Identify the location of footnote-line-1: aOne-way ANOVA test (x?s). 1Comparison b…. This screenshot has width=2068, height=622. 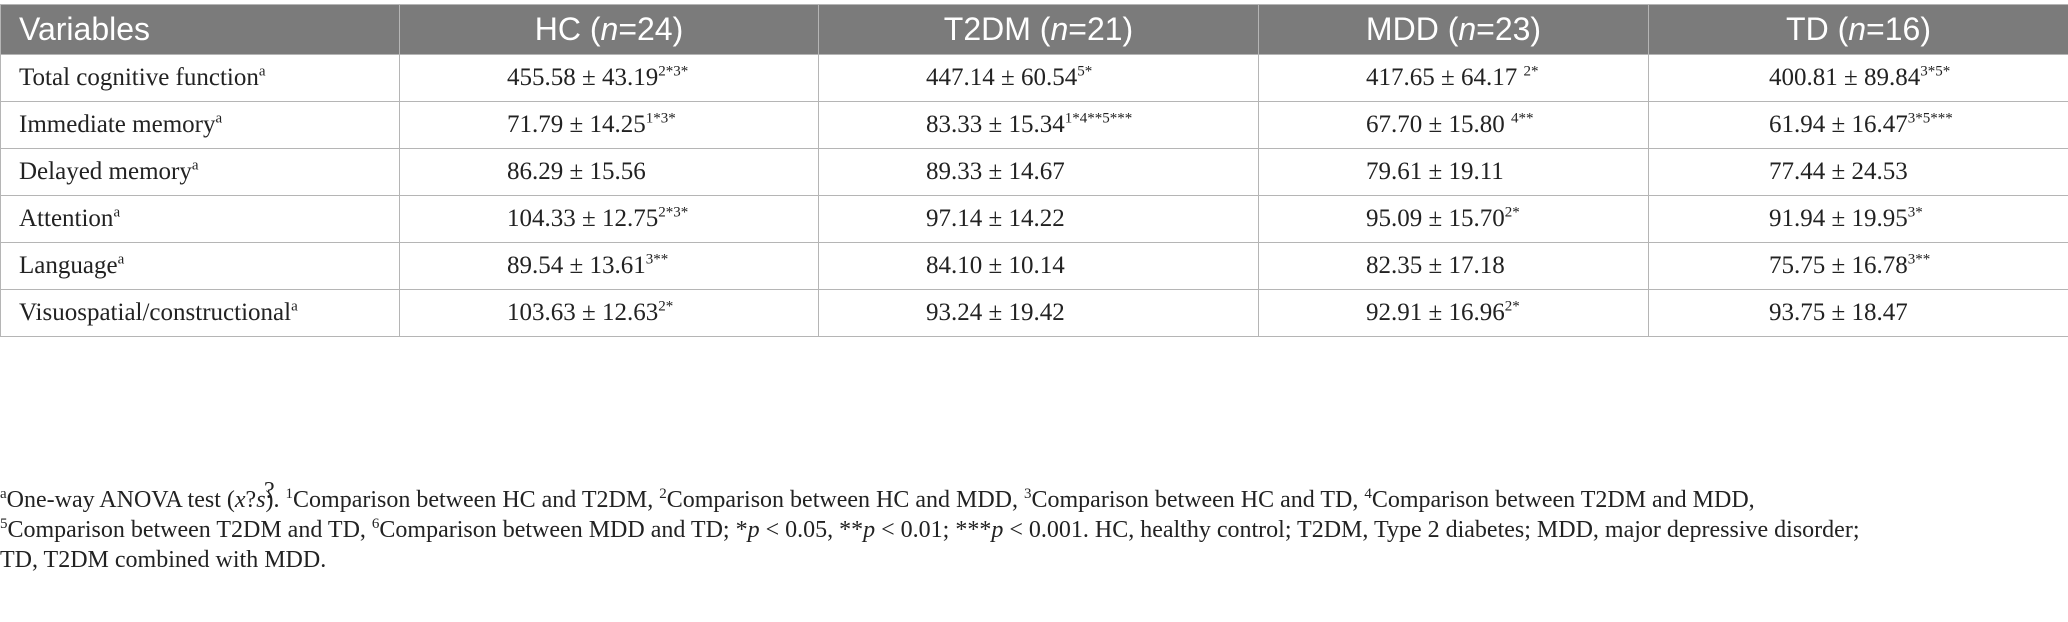
(877, 500).